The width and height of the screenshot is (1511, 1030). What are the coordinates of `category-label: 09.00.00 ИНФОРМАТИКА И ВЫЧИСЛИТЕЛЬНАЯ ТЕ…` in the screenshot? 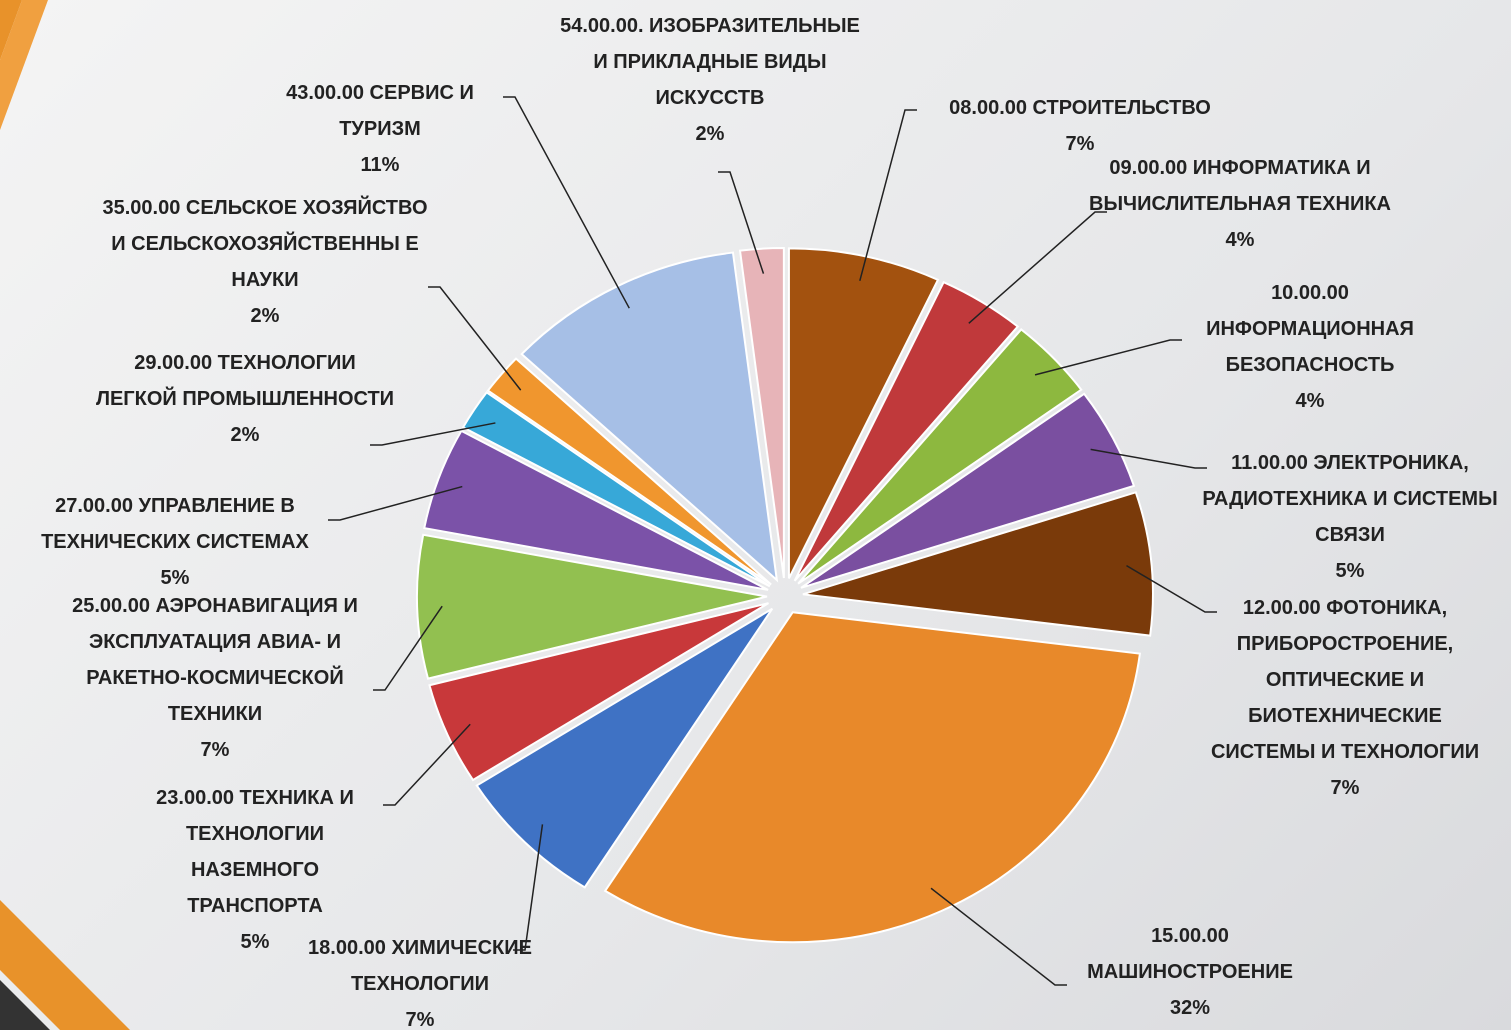 It's located at (1240, 186).